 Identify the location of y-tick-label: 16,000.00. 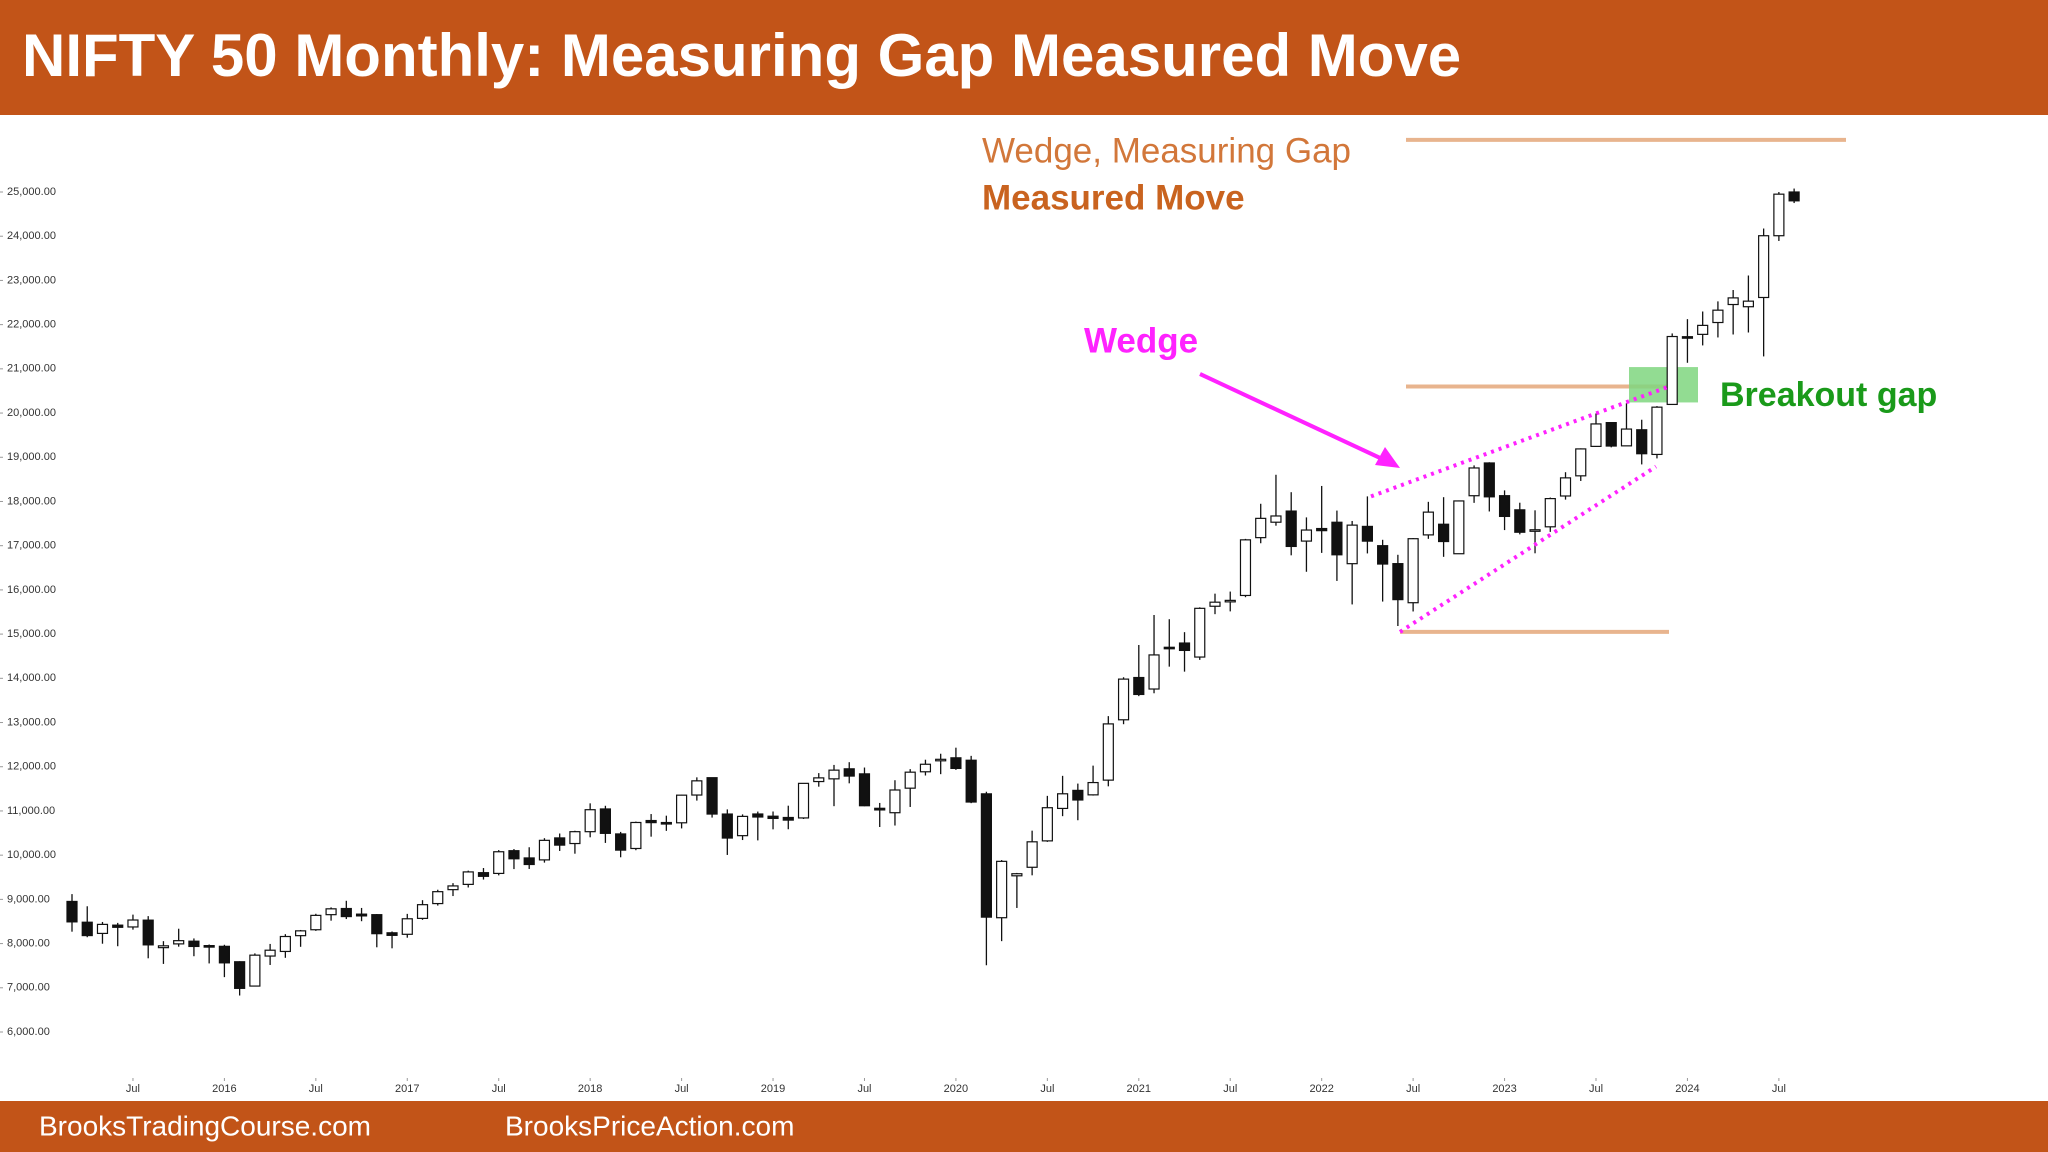
(31, 590).